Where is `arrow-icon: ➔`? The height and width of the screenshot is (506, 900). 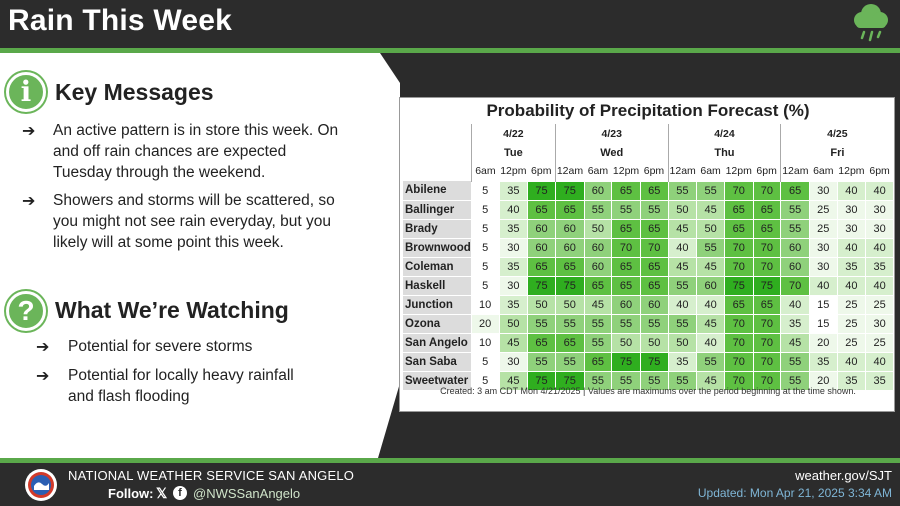
arrow-icon: ➔ is located at coordinates (29, 131).